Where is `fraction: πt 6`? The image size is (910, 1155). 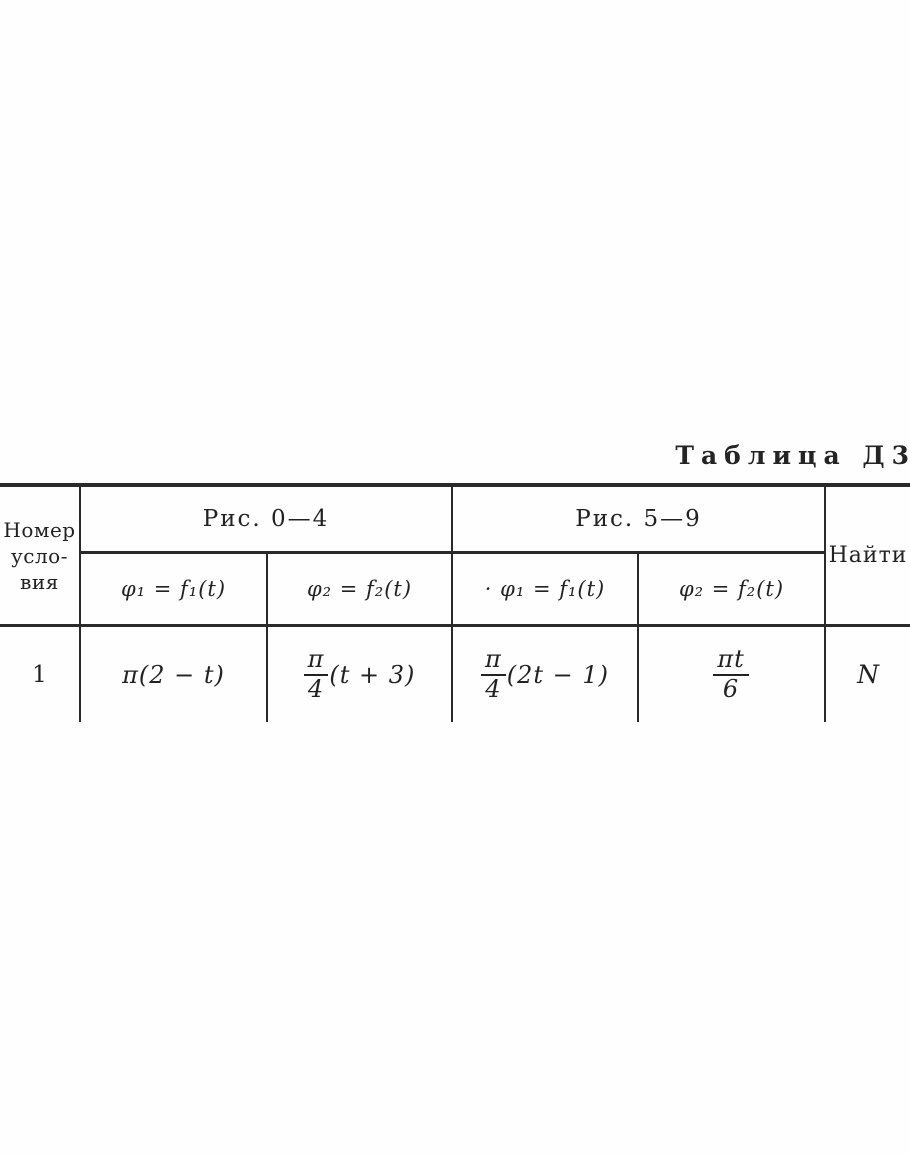 fraction: πt 6 is located at coordinates (731, 674).